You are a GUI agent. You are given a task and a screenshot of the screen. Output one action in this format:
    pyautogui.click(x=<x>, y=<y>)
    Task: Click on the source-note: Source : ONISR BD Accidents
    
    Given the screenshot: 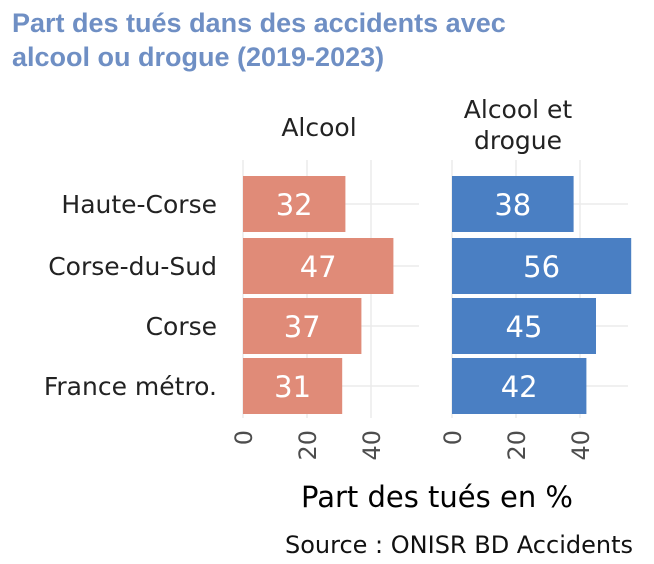 What is the action you would take?
    pyautogui.click(x=459, y=545)
    